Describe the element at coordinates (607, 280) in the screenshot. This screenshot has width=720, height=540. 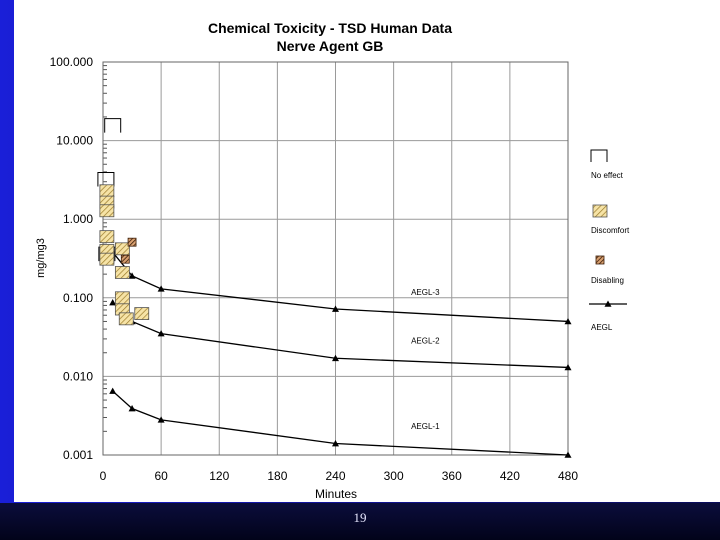
I see `legend-label: Disabling` at that location.